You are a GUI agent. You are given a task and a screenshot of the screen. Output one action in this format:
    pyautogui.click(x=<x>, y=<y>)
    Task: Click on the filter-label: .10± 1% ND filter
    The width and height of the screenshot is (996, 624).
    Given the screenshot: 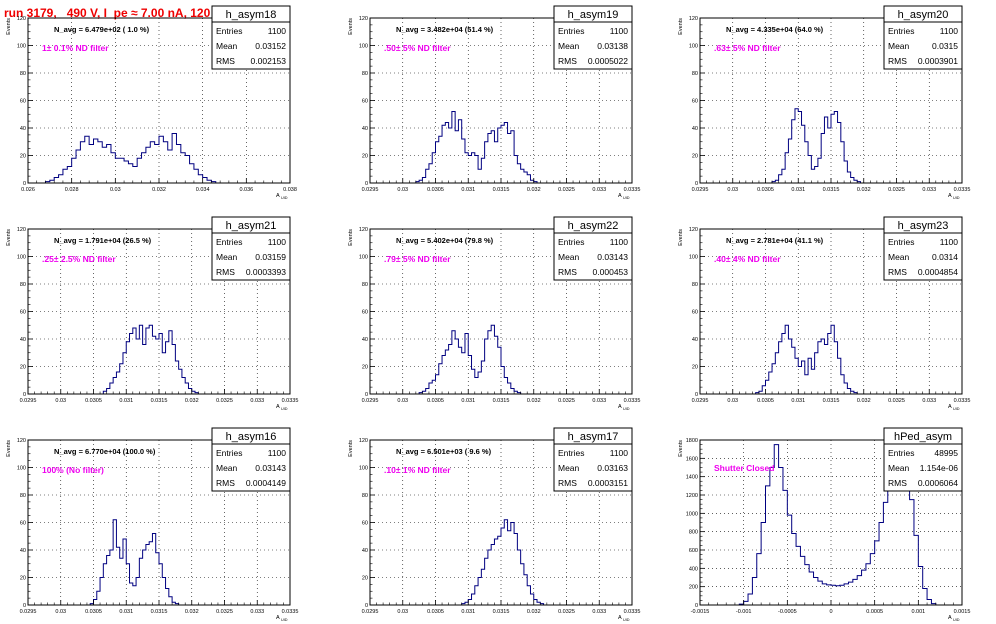 What is the action you would take?
    pyautogui.click(x=417, y=470)
    